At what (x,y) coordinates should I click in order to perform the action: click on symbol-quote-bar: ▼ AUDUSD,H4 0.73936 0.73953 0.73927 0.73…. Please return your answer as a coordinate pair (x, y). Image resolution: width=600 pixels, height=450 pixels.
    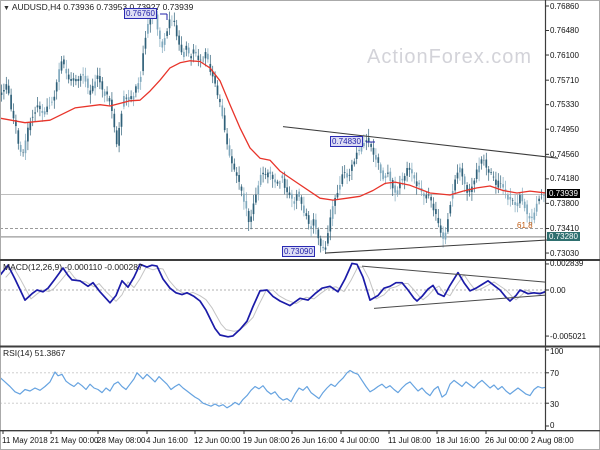
    Looking at the image, I should click on (98, 8).